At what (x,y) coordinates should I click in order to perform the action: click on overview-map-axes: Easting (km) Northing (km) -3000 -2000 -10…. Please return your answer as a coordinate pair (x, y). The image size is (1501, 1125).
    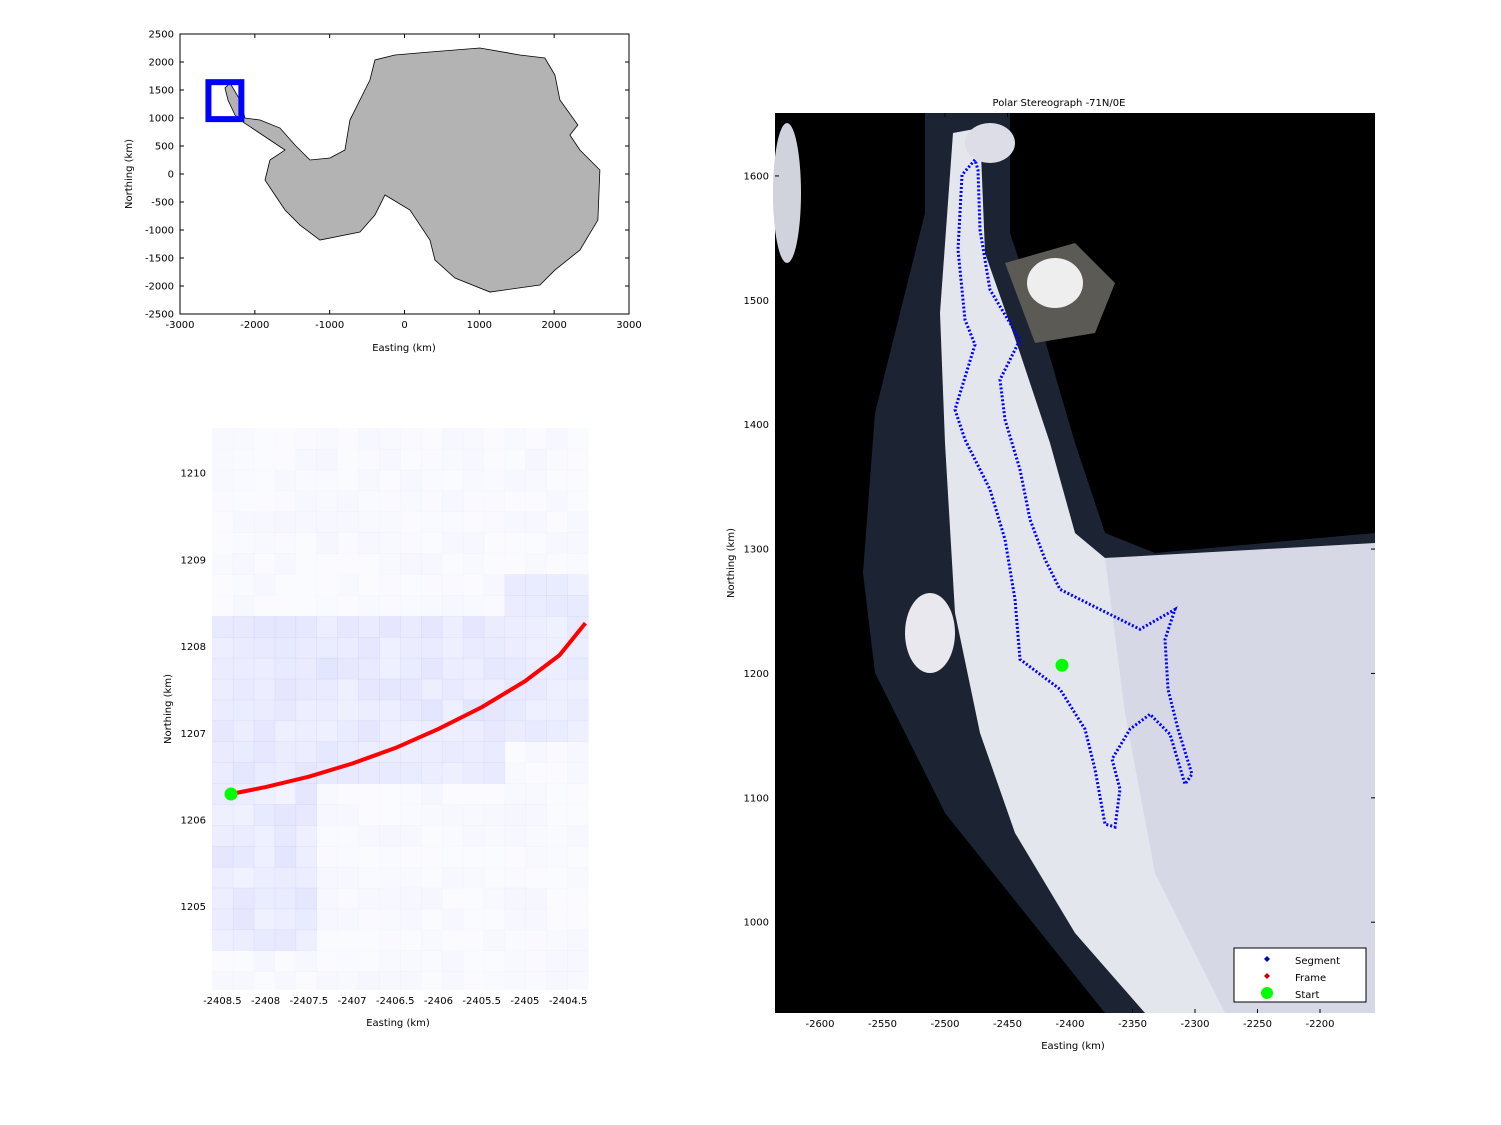
    Looking at the image, I should click on (383, 192).